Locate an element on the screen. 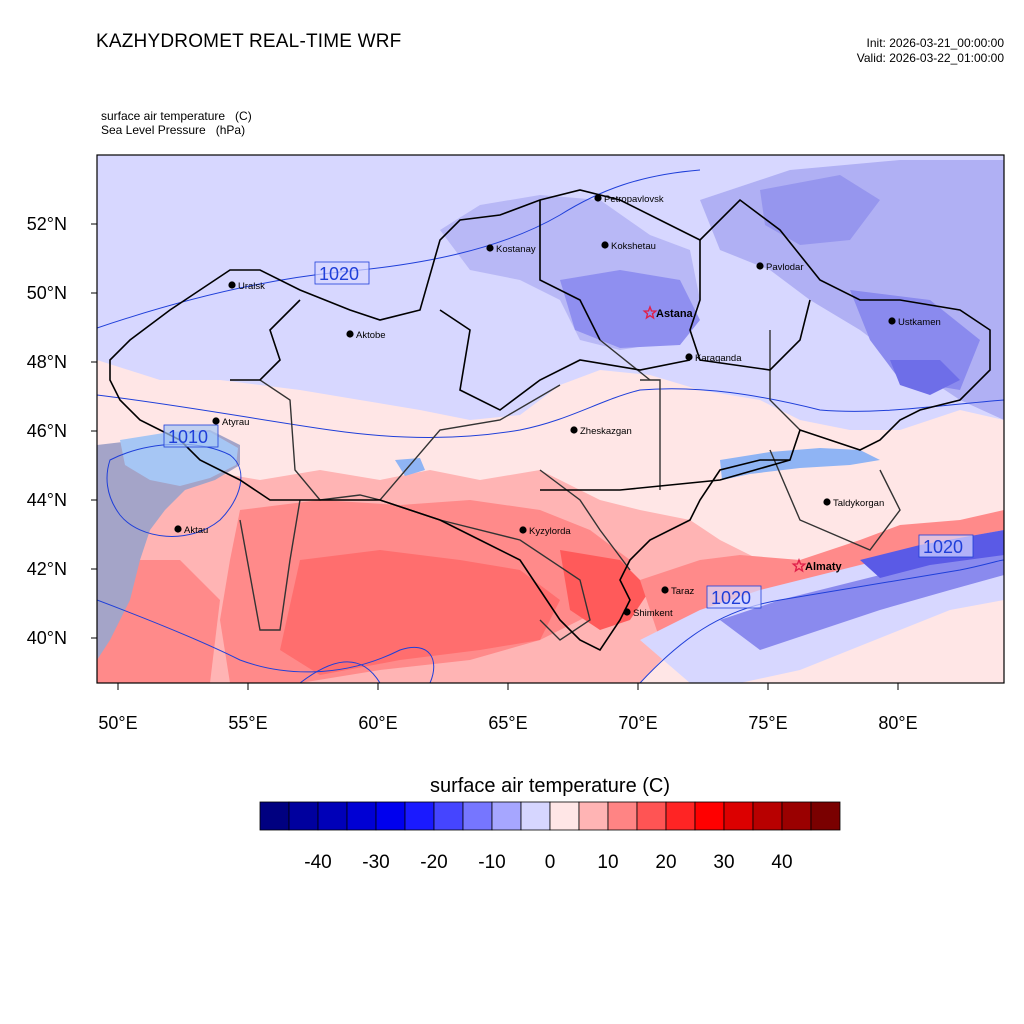 The width and height of the screenshot is (1024, 1024). city-label: Atyrau is located at coordinates (235, 422).